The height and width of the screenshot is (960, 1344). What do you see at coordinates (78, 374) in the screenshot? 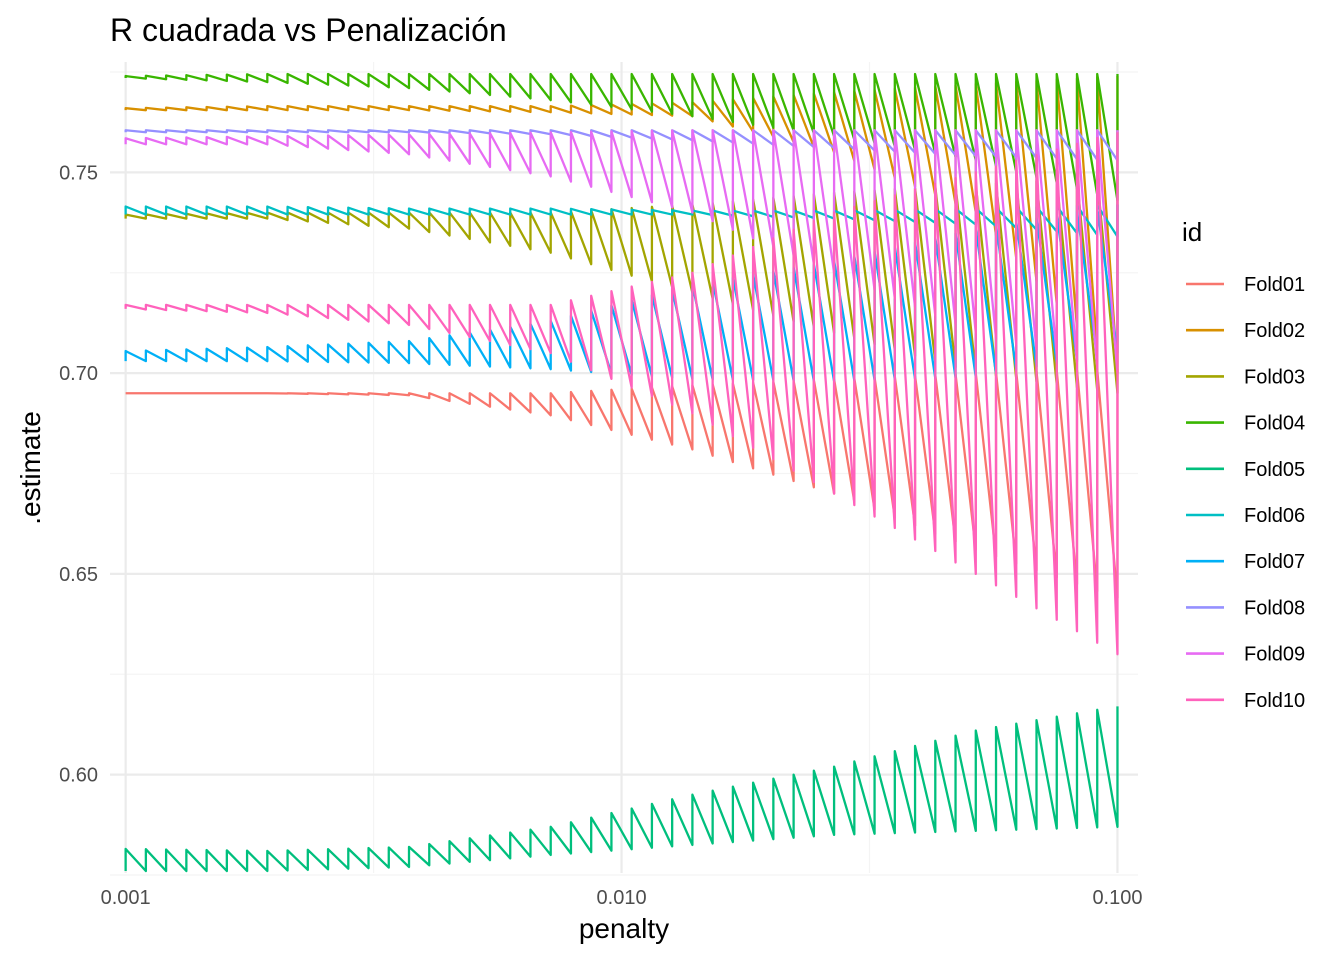
I see `y-tick-label: 0.70` at bounding box center [78, 374].